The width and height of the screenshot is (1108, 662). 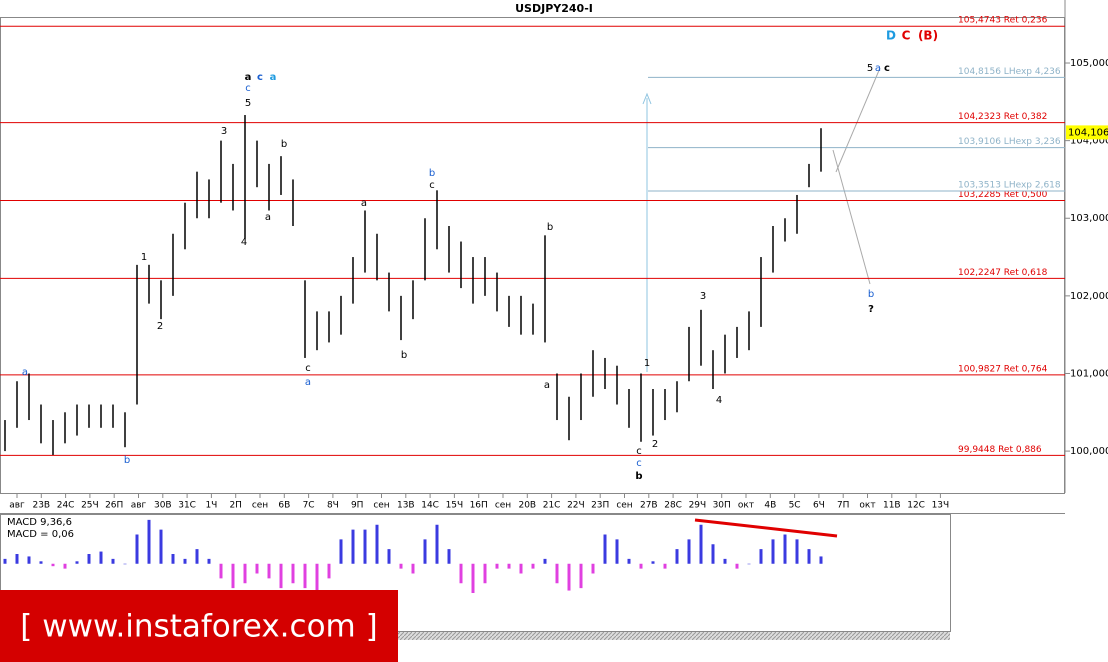 What do you see at coordinates (703, 296) in the screenshot?
I see `wave-label: 3` at bounding box center [703, 296].